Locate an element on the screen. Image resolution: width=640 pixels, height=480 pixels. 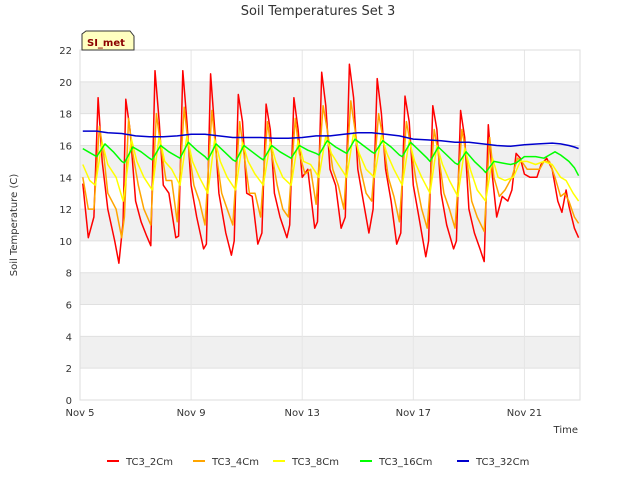
y-tick-label: 16 is located at coordinates (65, 146).